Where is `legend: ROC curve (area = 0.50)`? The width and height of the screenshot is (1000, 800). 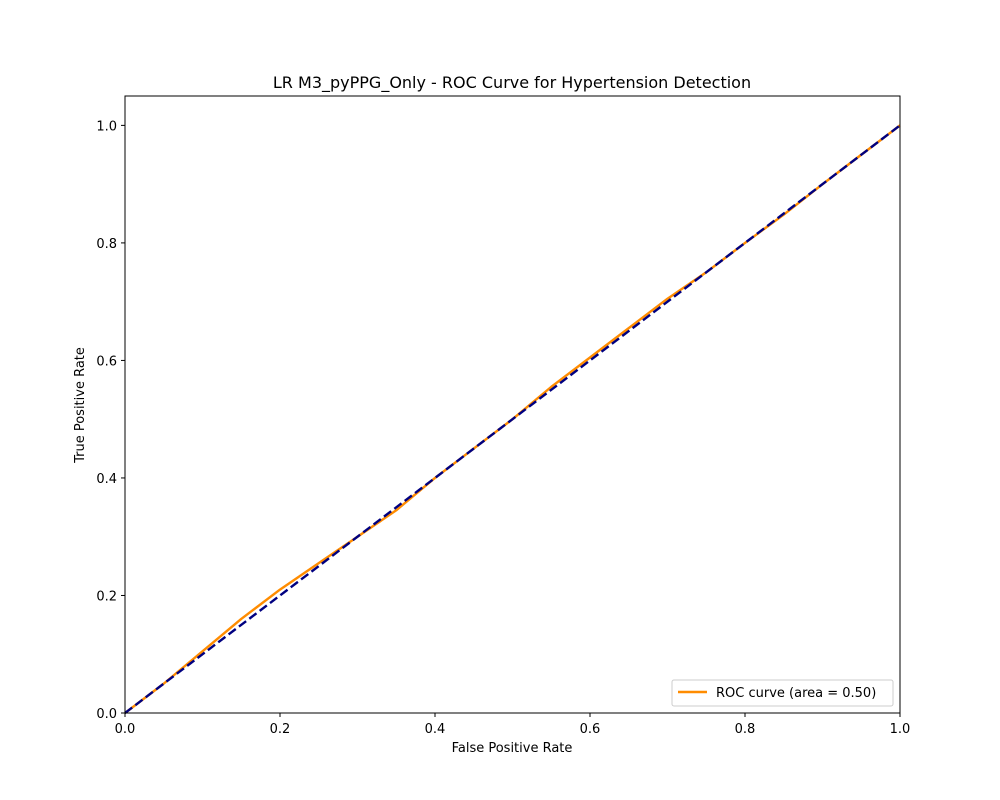 legend: ROC curve (area = 0.50) is located at coordinates (782, 693).